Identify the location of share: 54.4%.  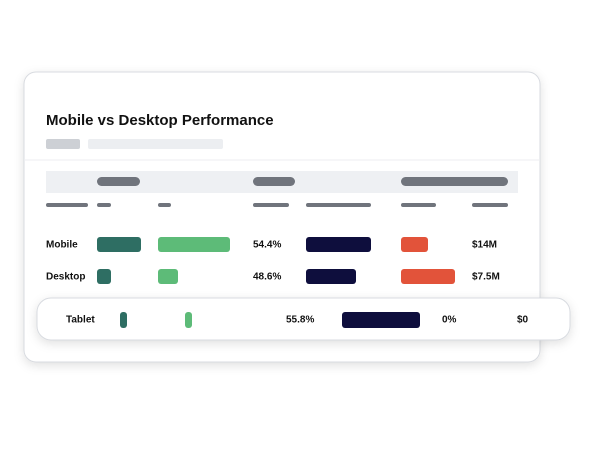
(267, 245).